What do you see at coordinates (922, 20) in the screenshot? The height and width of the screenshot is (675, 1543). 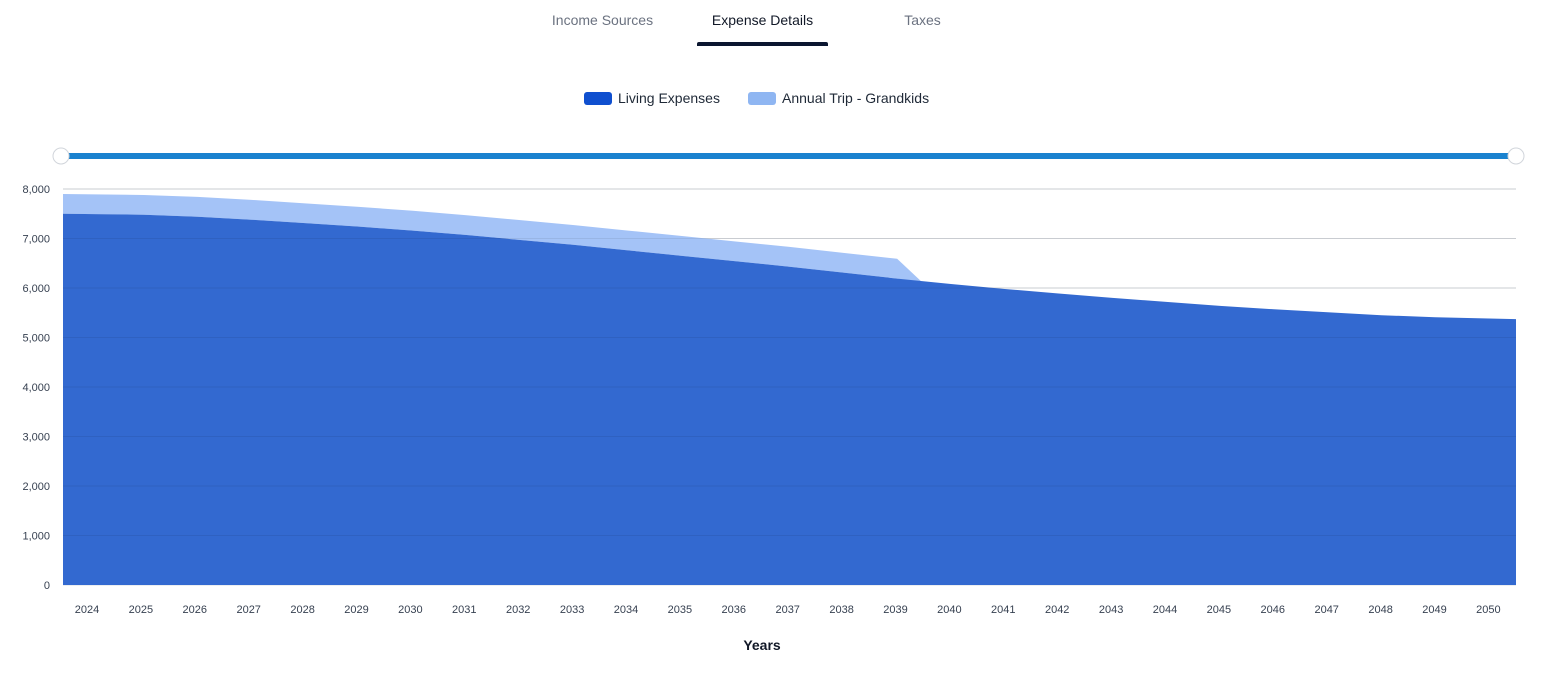 I see `tab-taxes: Taxes` at bounding box center [922, 20].